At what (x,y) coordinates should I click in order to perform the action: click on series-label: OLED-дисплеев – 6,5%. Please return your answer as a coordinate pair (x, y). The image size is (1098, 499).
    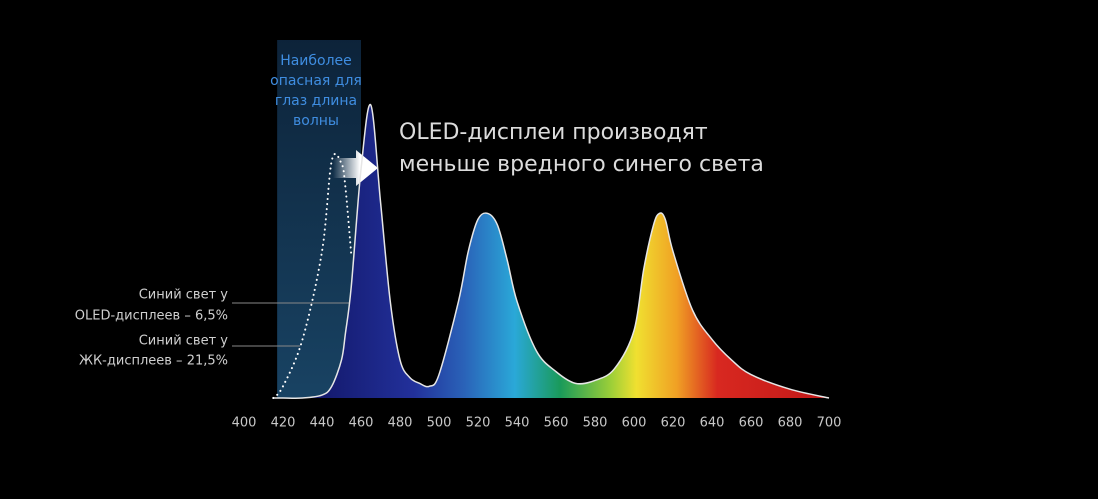
    Looking at the image, I should click on (151, 316).